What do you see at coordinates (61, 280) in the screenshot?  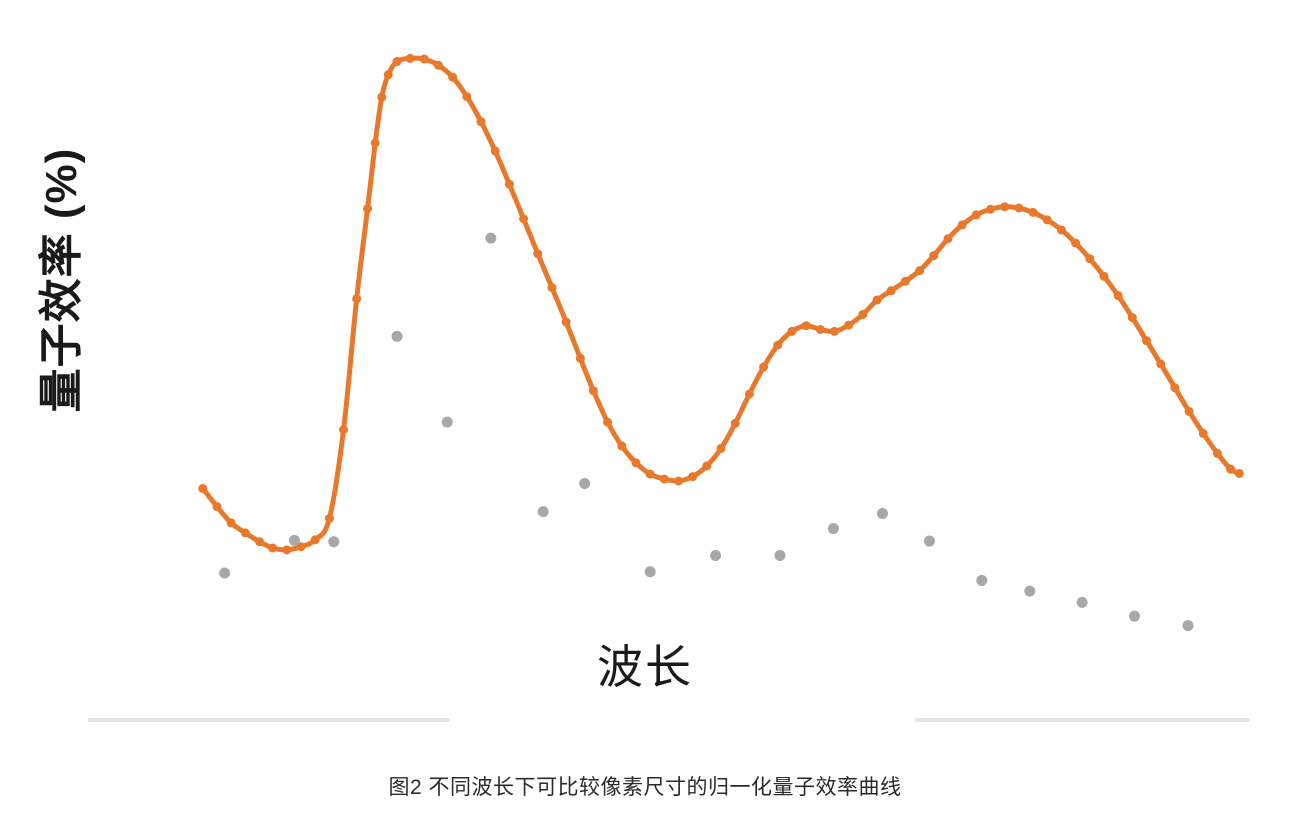 I see `y-axis-title: 量子效率 (%)` at bounding box center [61, 280].